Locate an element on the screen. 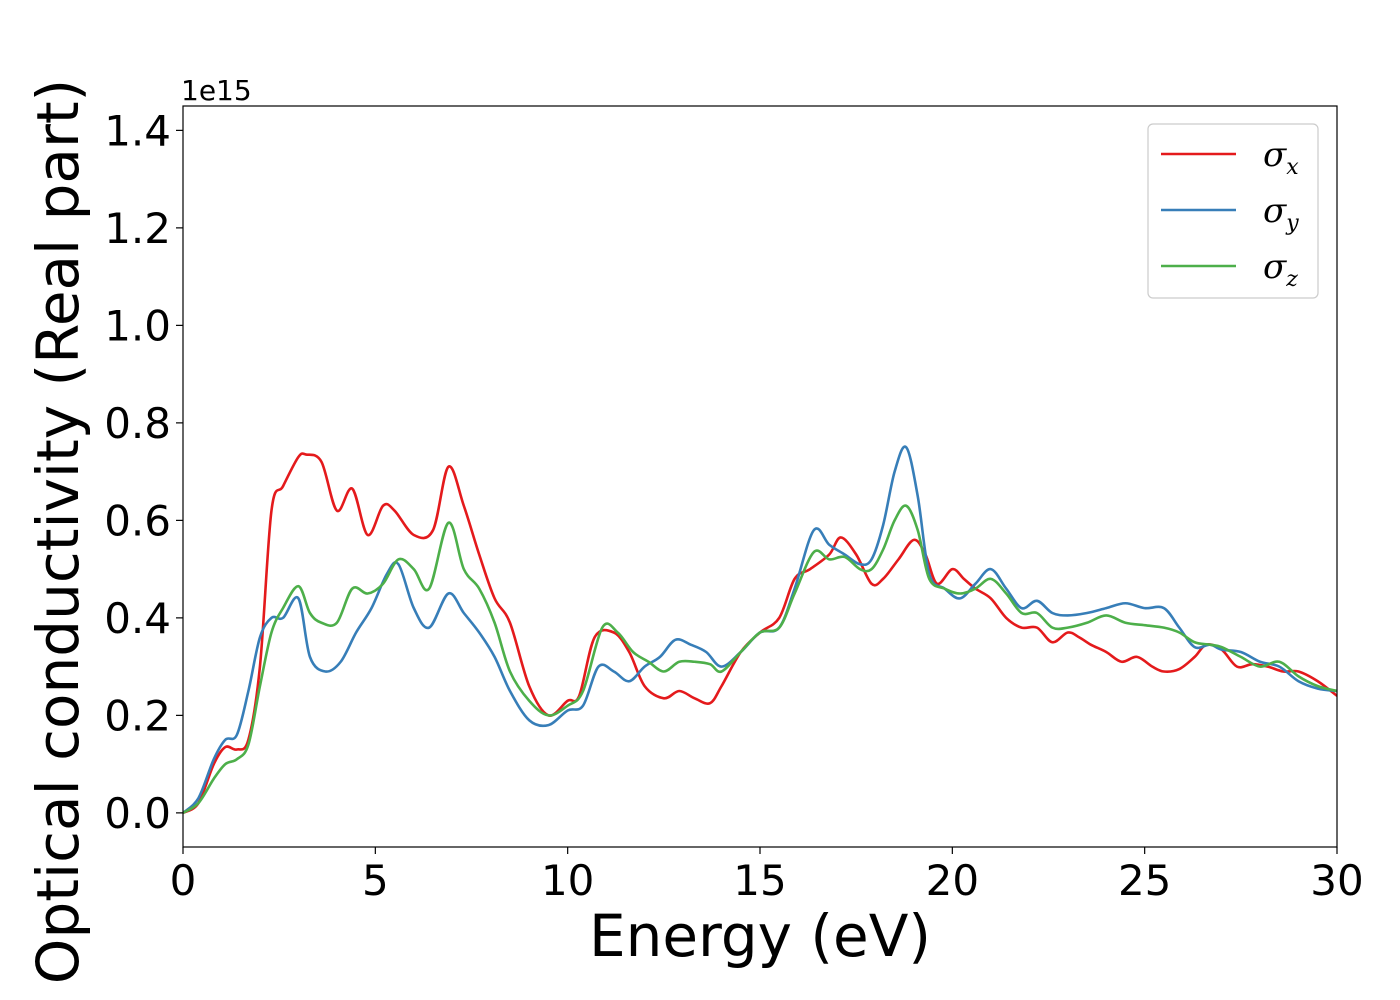 Image resolution: width=1400 pixels, height=1000 pixels. legend-label-y: σy is located at coordinates (1281, 213).